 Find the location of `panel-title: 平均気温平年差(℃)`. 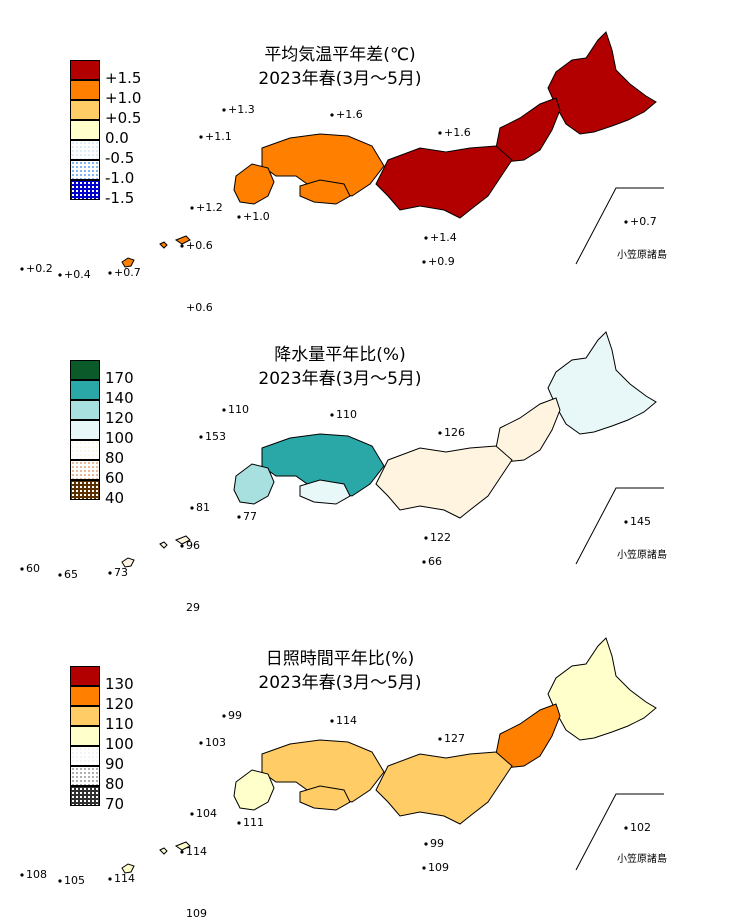

panel-title: 平均気温平年差(℃) is located at coordinates (340, 55).